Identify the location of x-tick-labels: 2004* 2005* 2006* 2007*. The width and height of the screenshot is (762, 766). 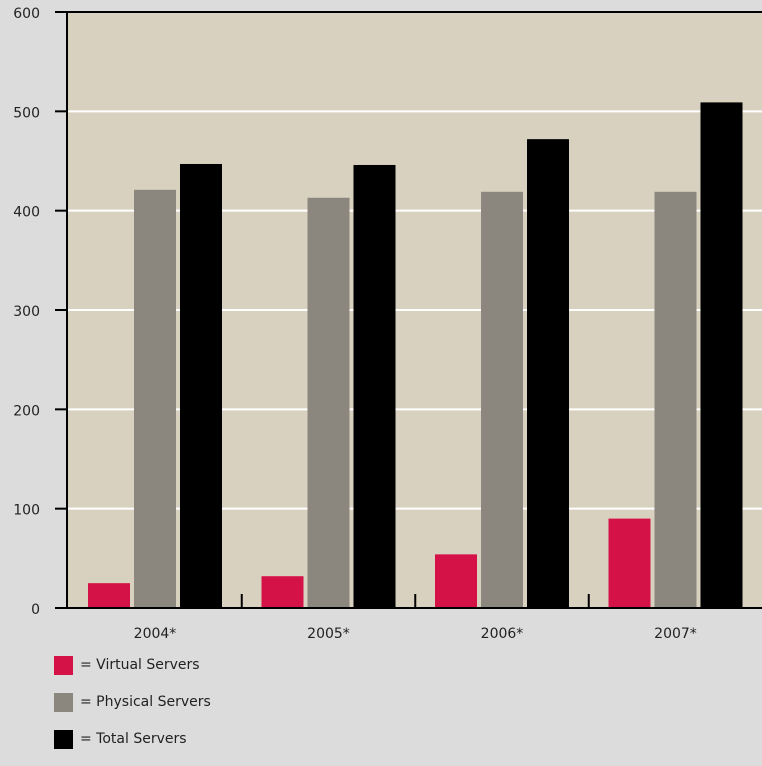
(415, 634).